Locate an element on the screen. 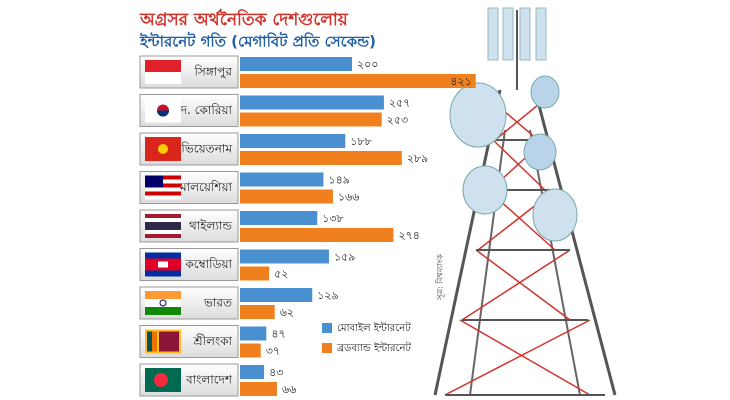 This screenshot has width=730, height=400. source: সূত্র: বিশ্বব্যাংক is located at coordinates (440, 277).